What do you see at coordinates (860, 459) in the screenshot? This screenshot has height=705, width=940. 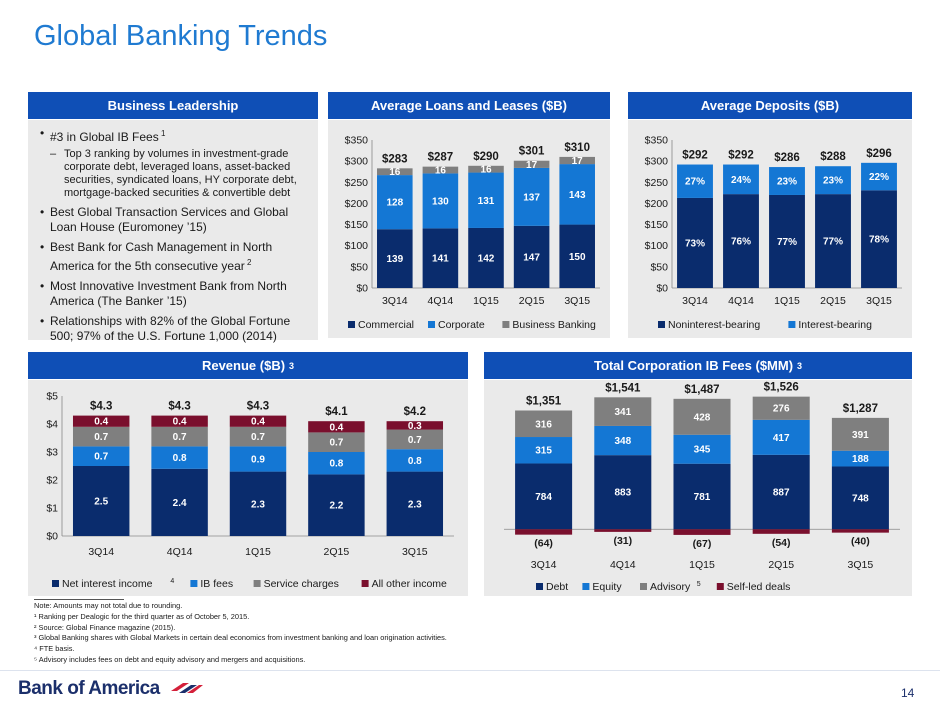 I see `data-label: 188` at bounding box center [860, 459].